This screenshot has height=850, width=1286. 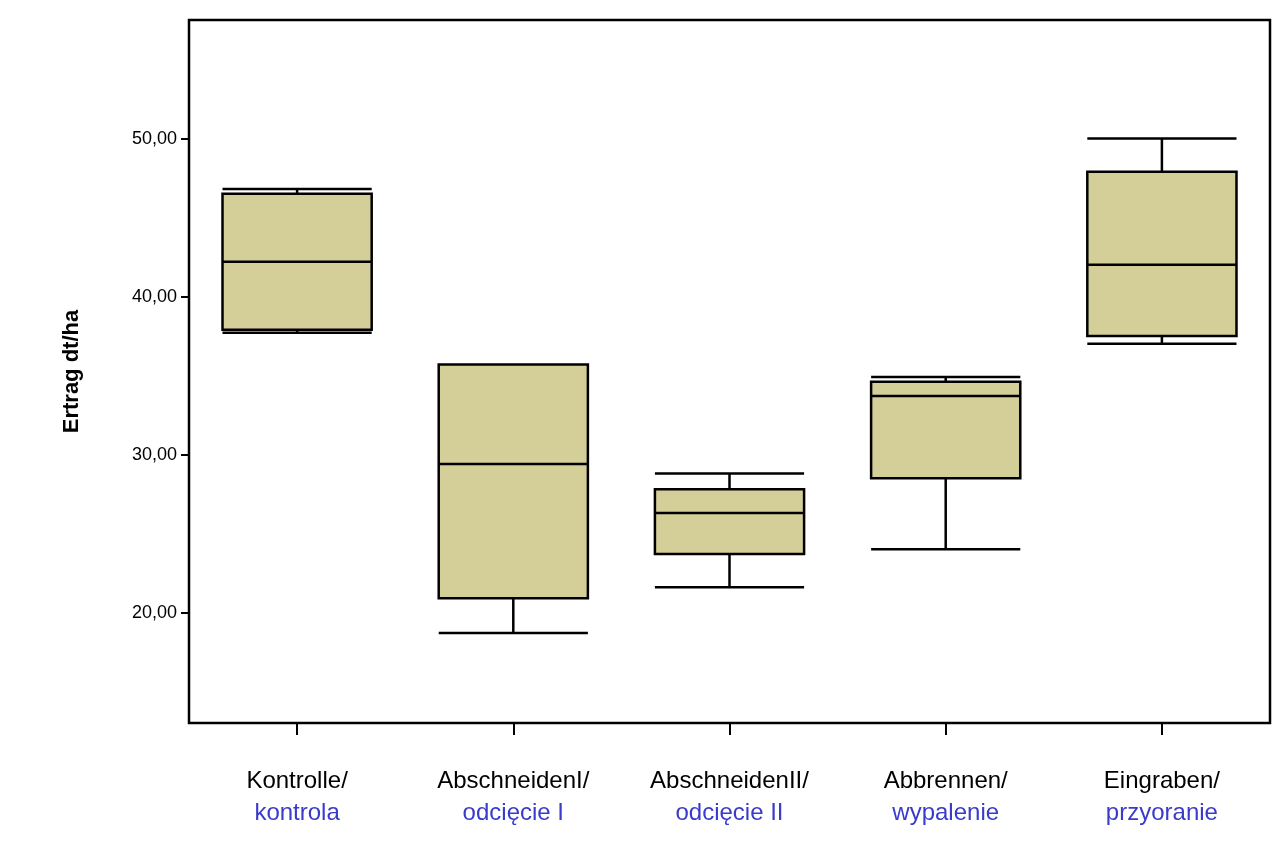 What do you see at coordinates (154, 612) in the screenshot?
I see `y-tick-label: 20,00` at bounding box center [154, 612].